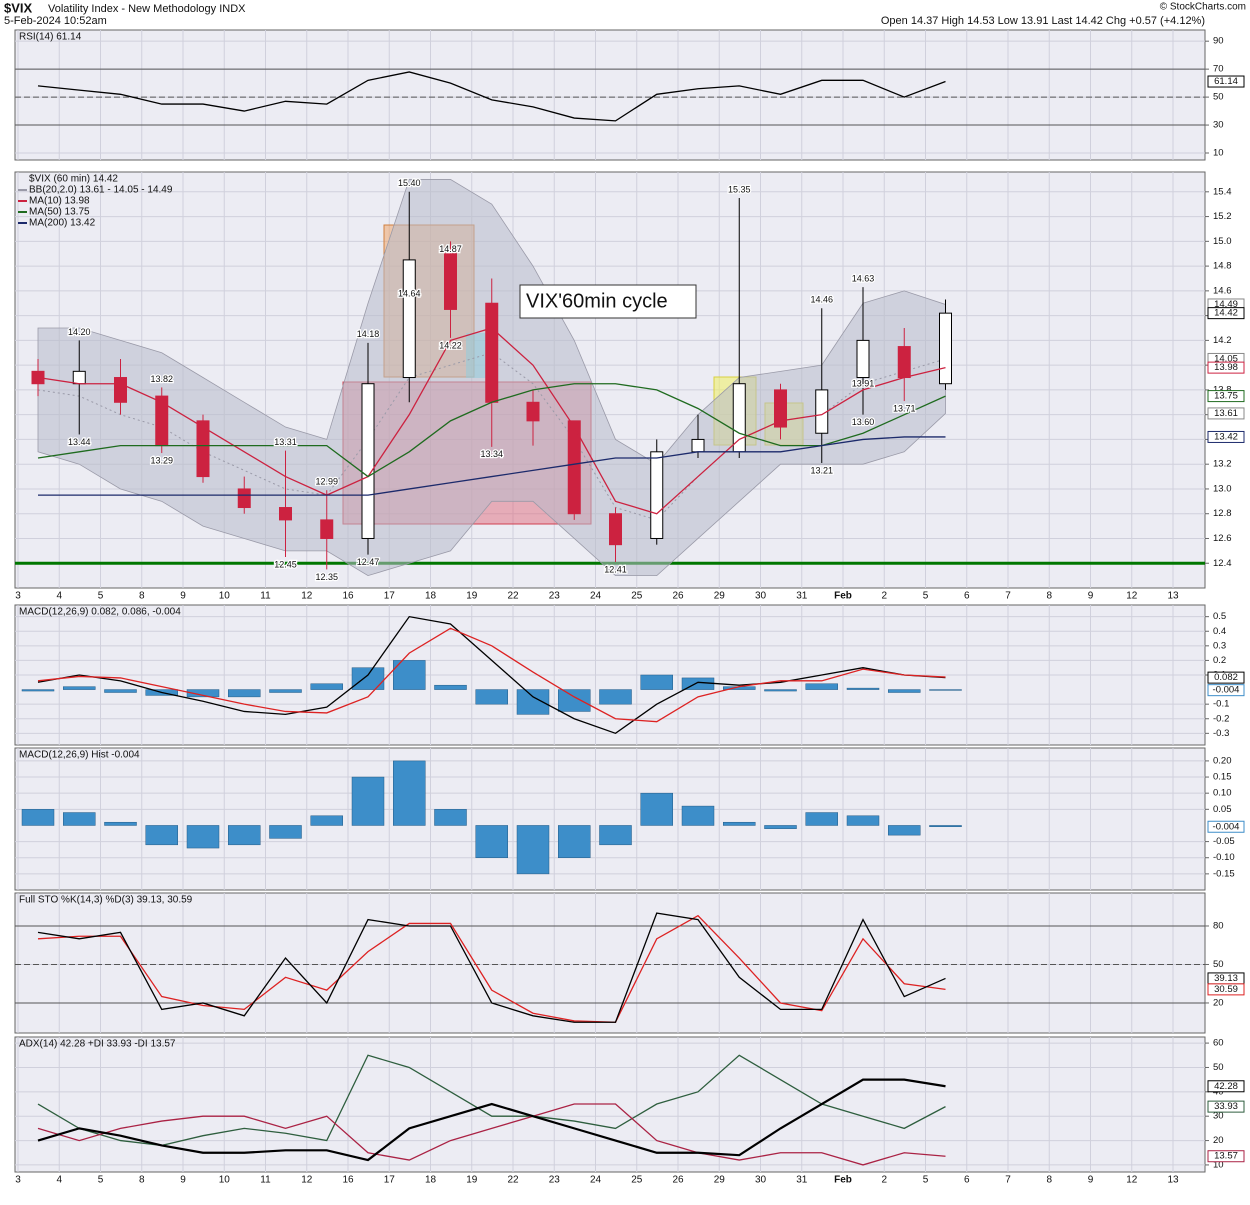 Image resolution: width=1250 pixels, height=1205 pixels. What do you see at coordinates (1226, 1106) in the screenshot?
I see `value-tag-label: 33.93` at bounding box center [1226, 1106].